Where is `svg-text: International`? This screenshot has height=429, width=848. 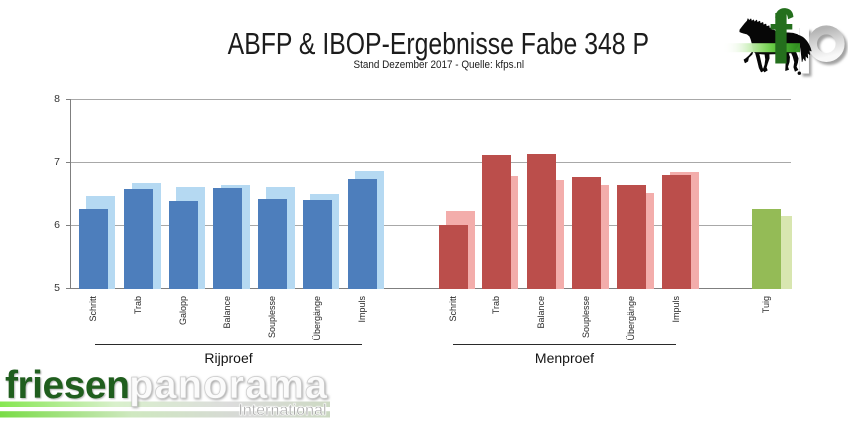
svg-text: International is located at coordinates (282, 410).